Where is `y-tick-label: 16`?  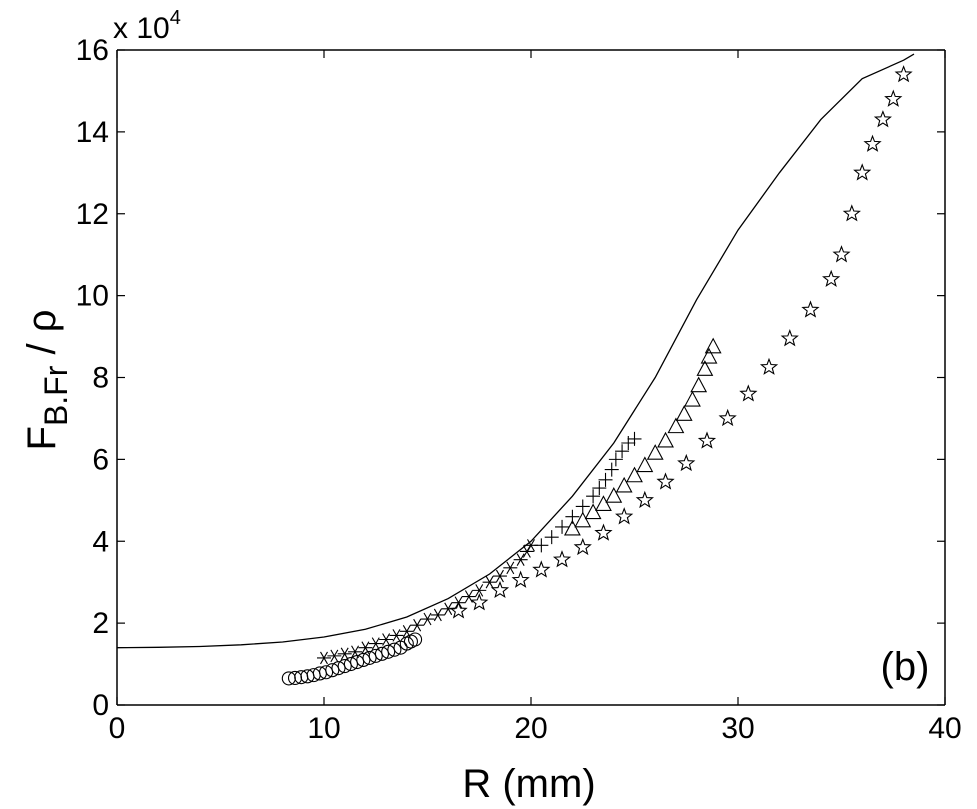 y-tick-label: 16 is located at coordinates (92, 50).